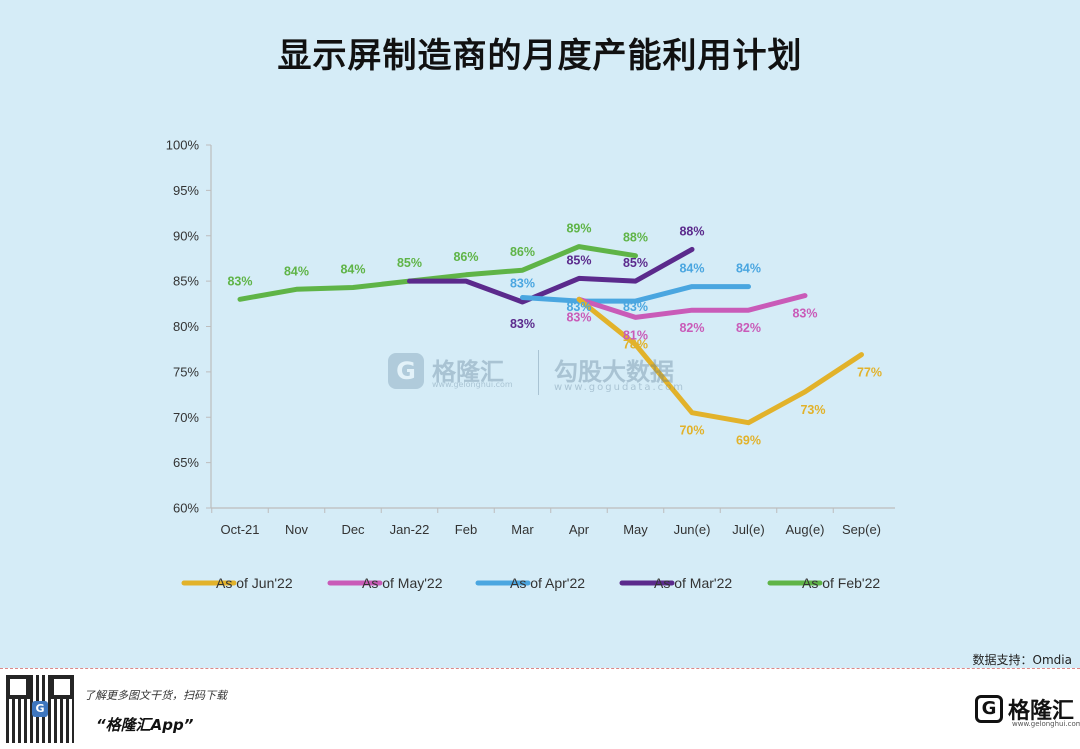 The image size is (1080, 749). What do you see at coordinates (861, 529) in the screenshot?
I see `x-tick-label: Sep(e)` at bounding box center [861, 529].